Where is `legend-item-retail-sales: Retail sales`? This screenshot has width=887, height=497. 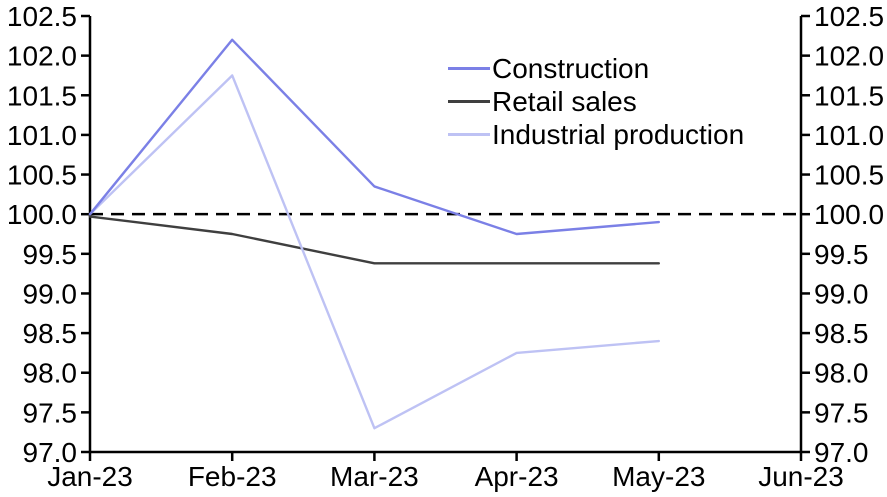 legend-item-retail-sales: Retail sales is located at coordinates (596, 101).